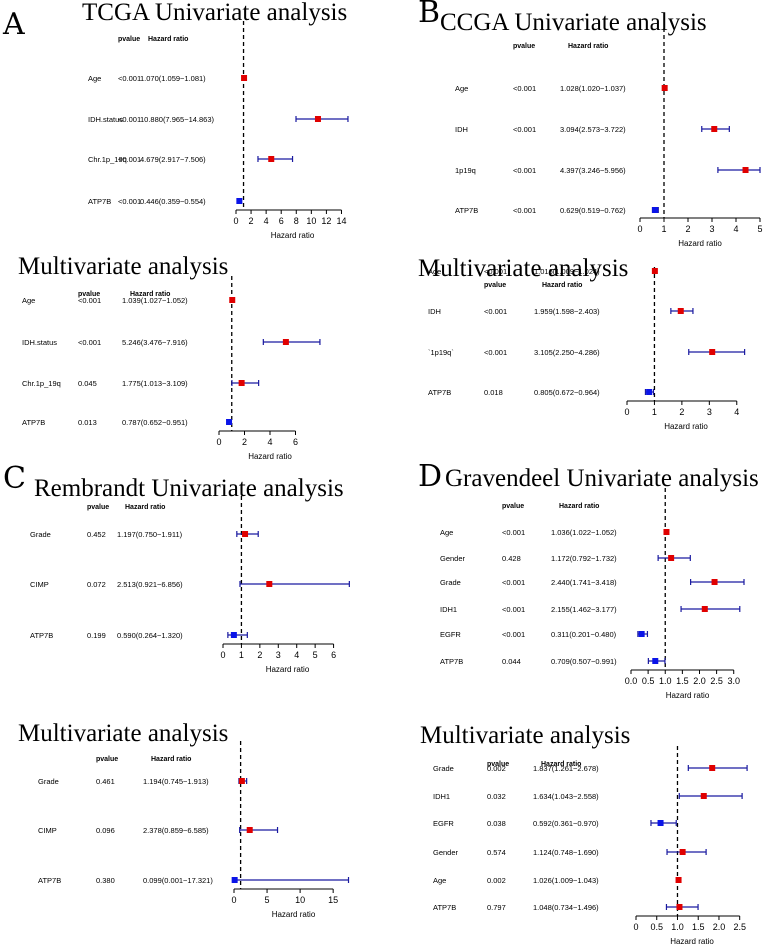 The image size is (777, 950). Describe the element at coordinates (465, 170) in the screenshot. I see `row-label: 1p19q` at that location.